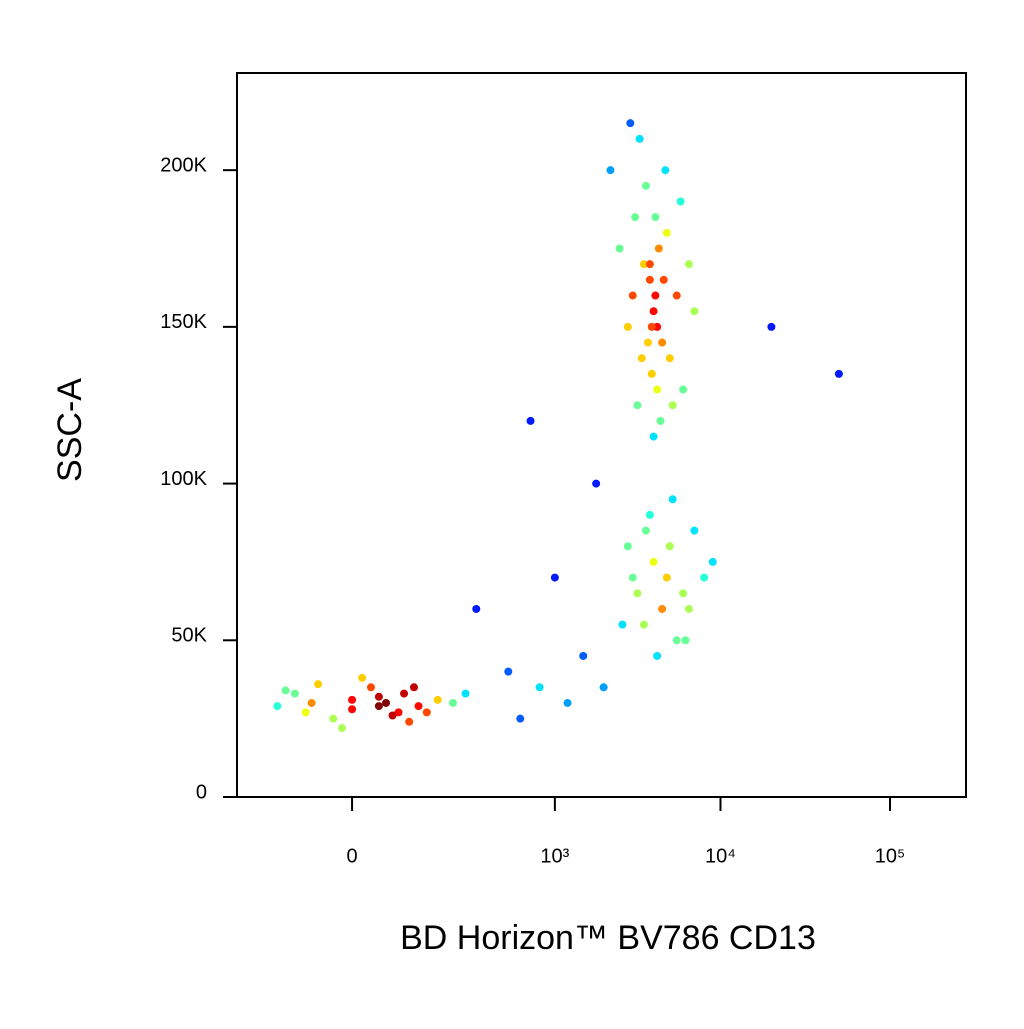  What do you see at coordinates (189, 636) in the screenshot?
I see `y-tick-label: 50K` at bounding box center [189, 636].